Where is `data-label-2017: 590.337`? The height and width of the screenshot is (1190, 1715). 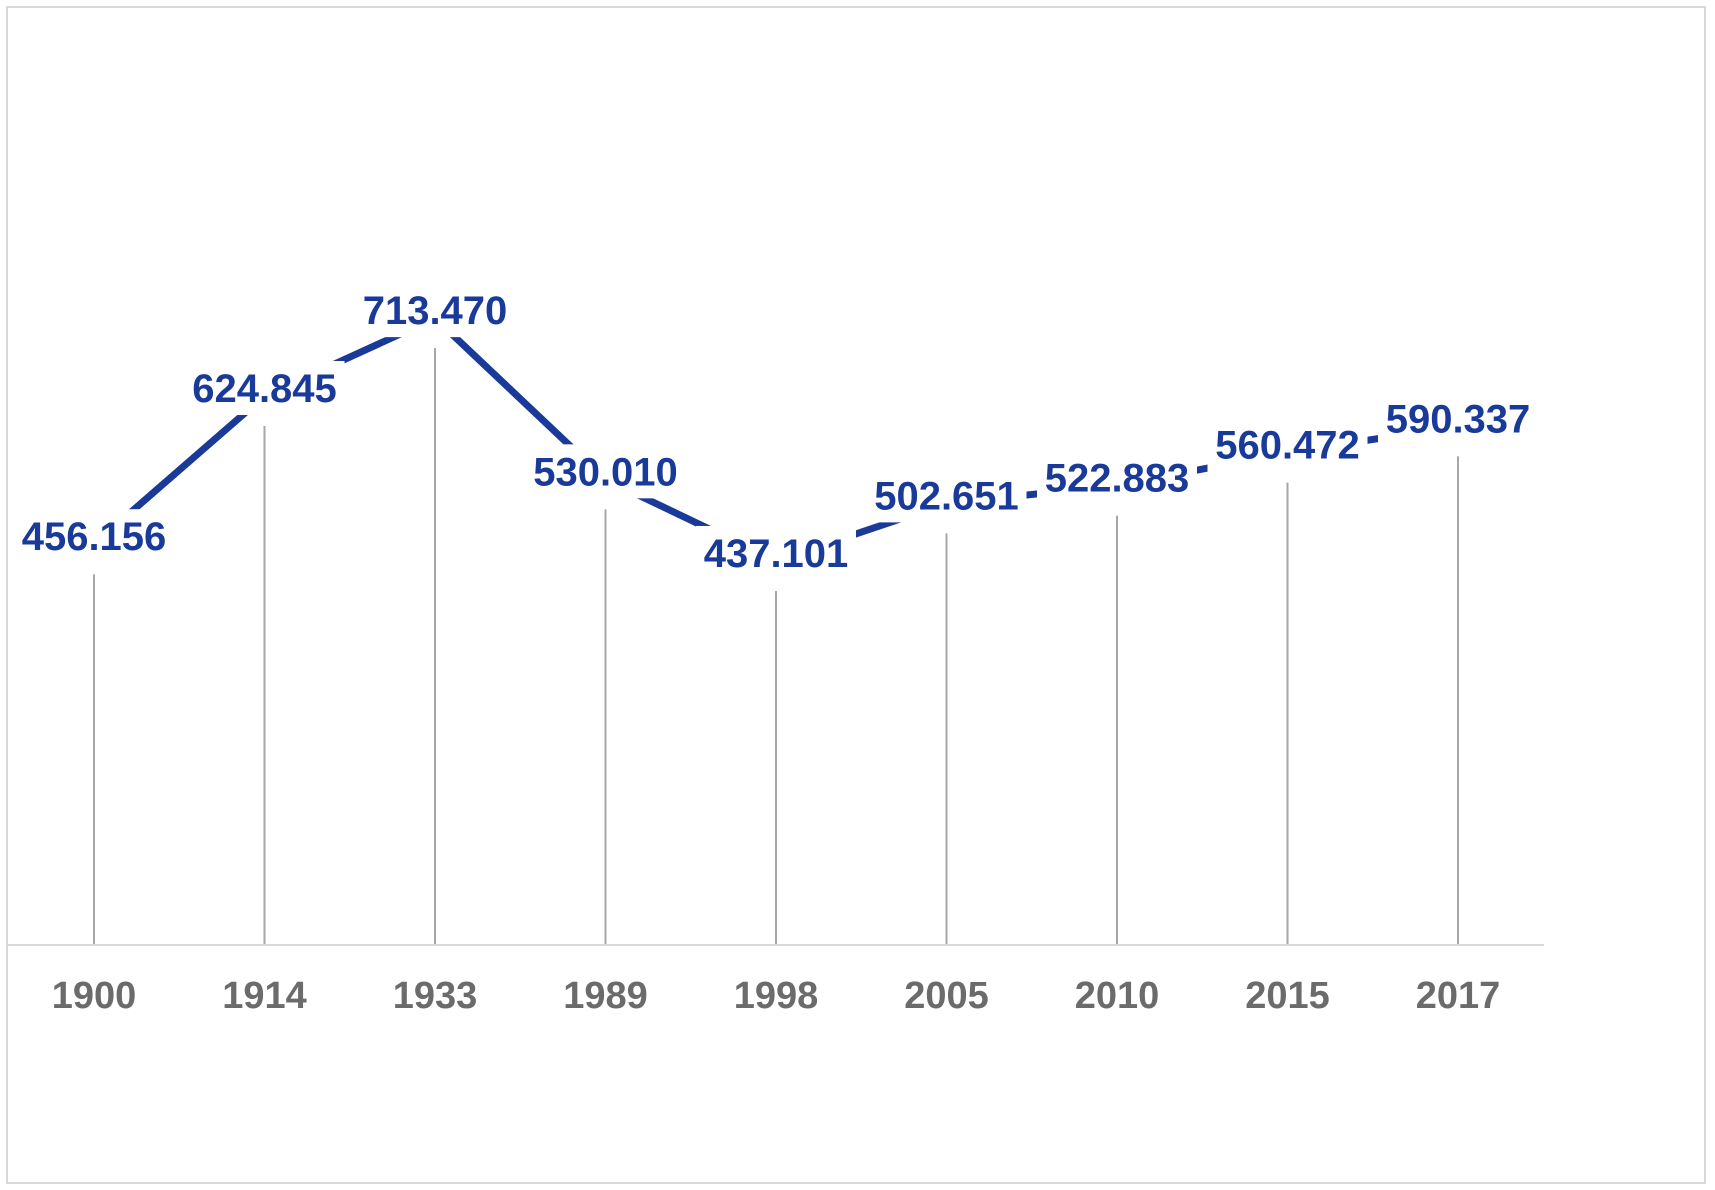
data-label-2017: 590.337 is located at coordinates (1458, 419).